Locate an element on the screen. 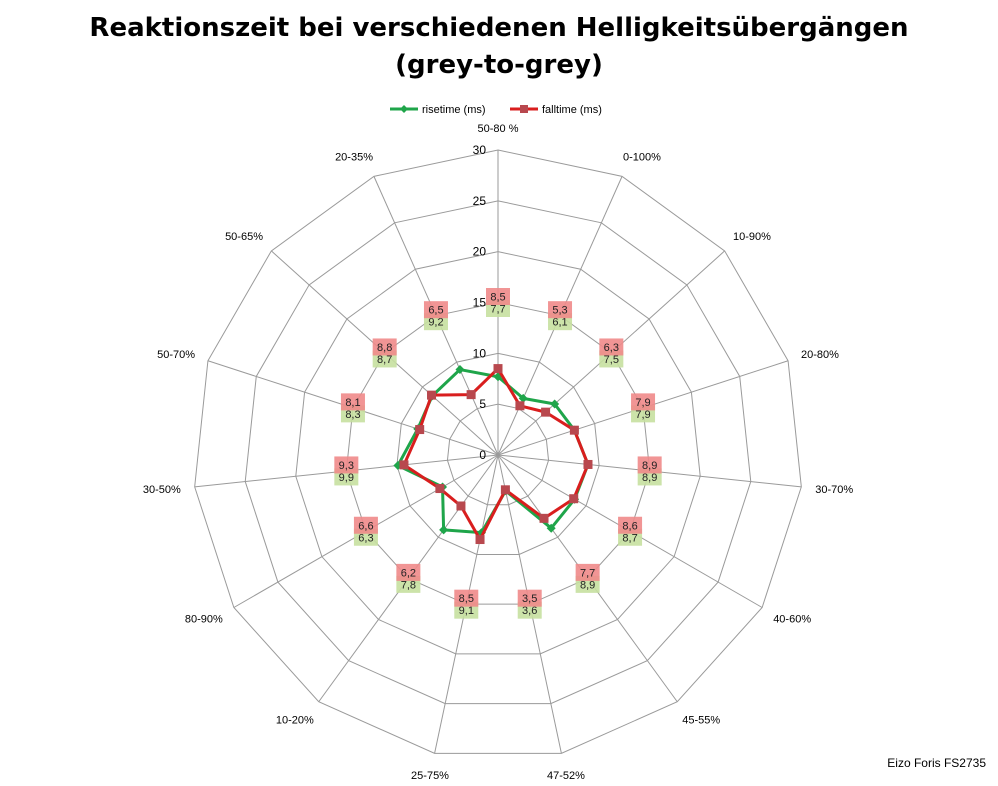 This screenshot has height=786, width=998. fall-data-label: 3,5 is located at coordinates (530, 598).